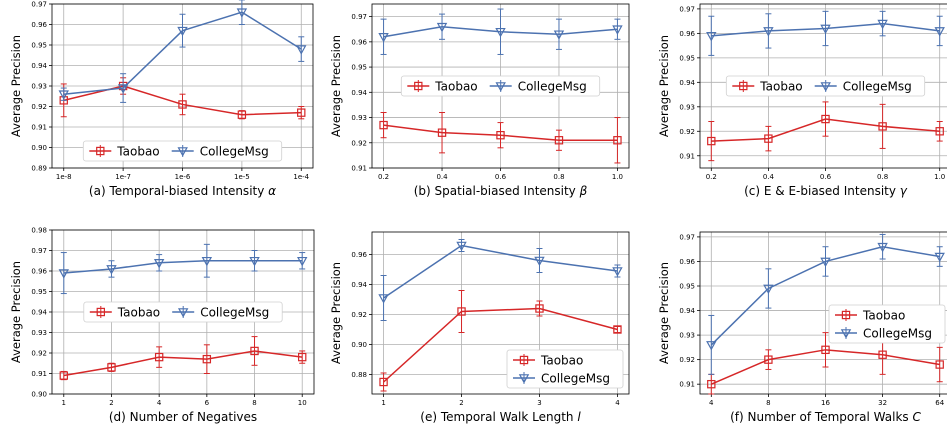  Describe the element at coordinates (822, 191) in the screenshot. I see `caption-text: (c) E & E-biased Intensity` at that location.